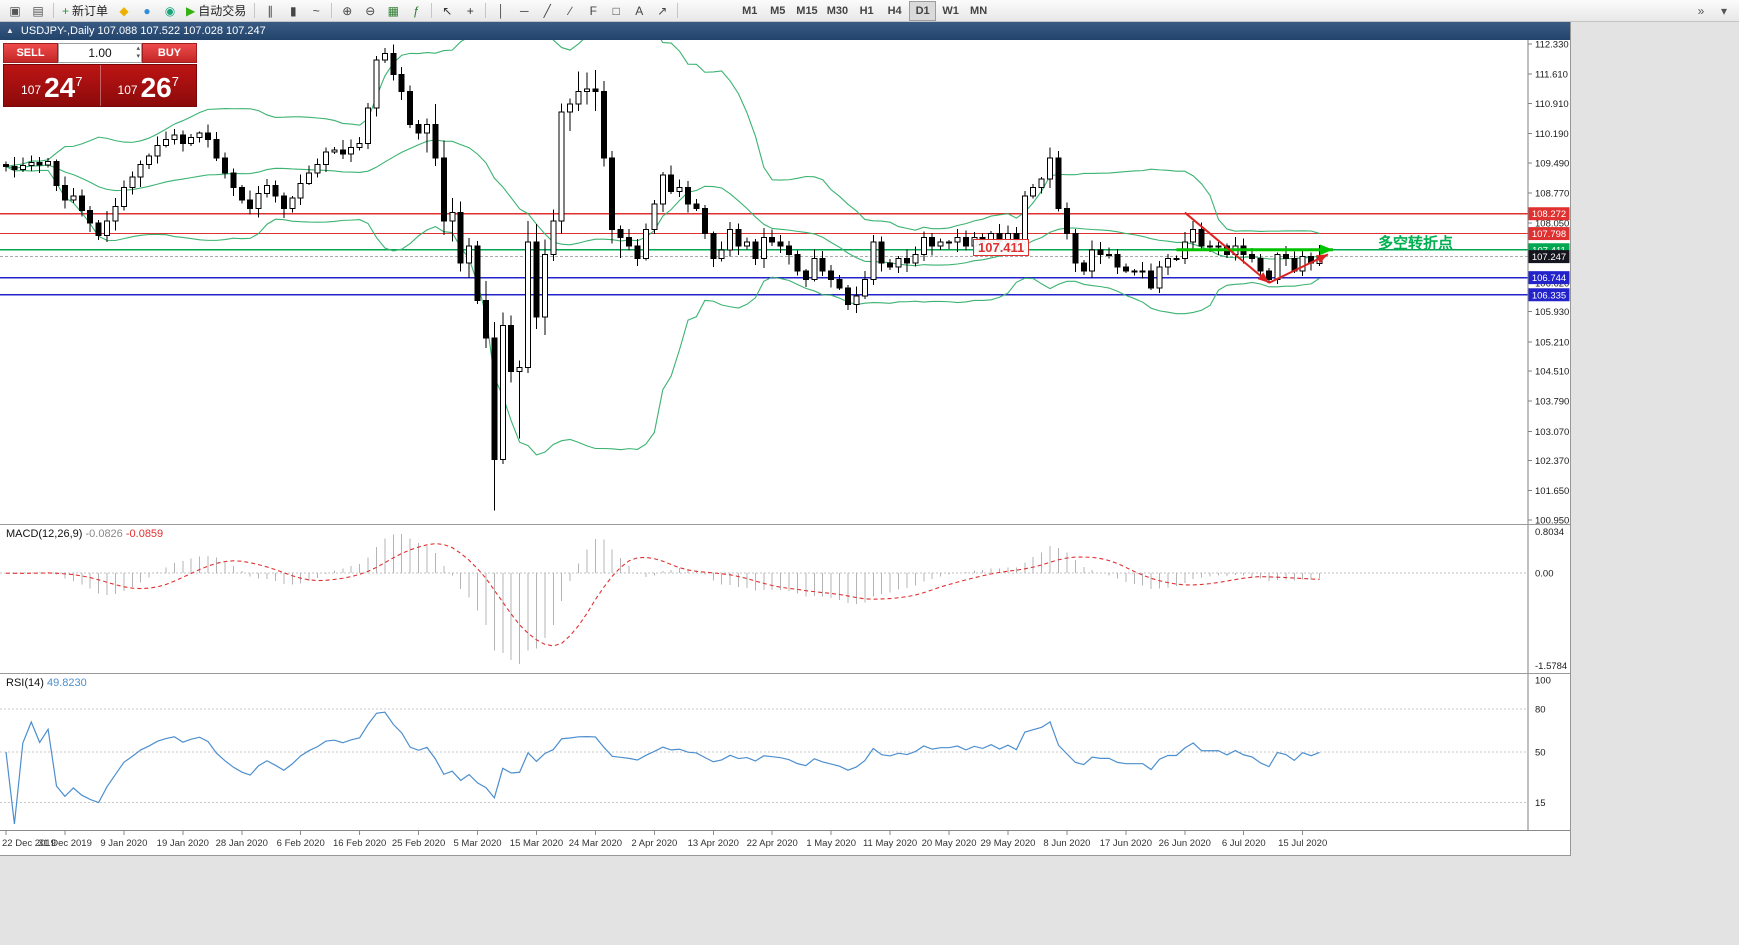  Describe the element at coordinates (593, 11) in the screenshot. I see `fibonacci-button: F` at that location.